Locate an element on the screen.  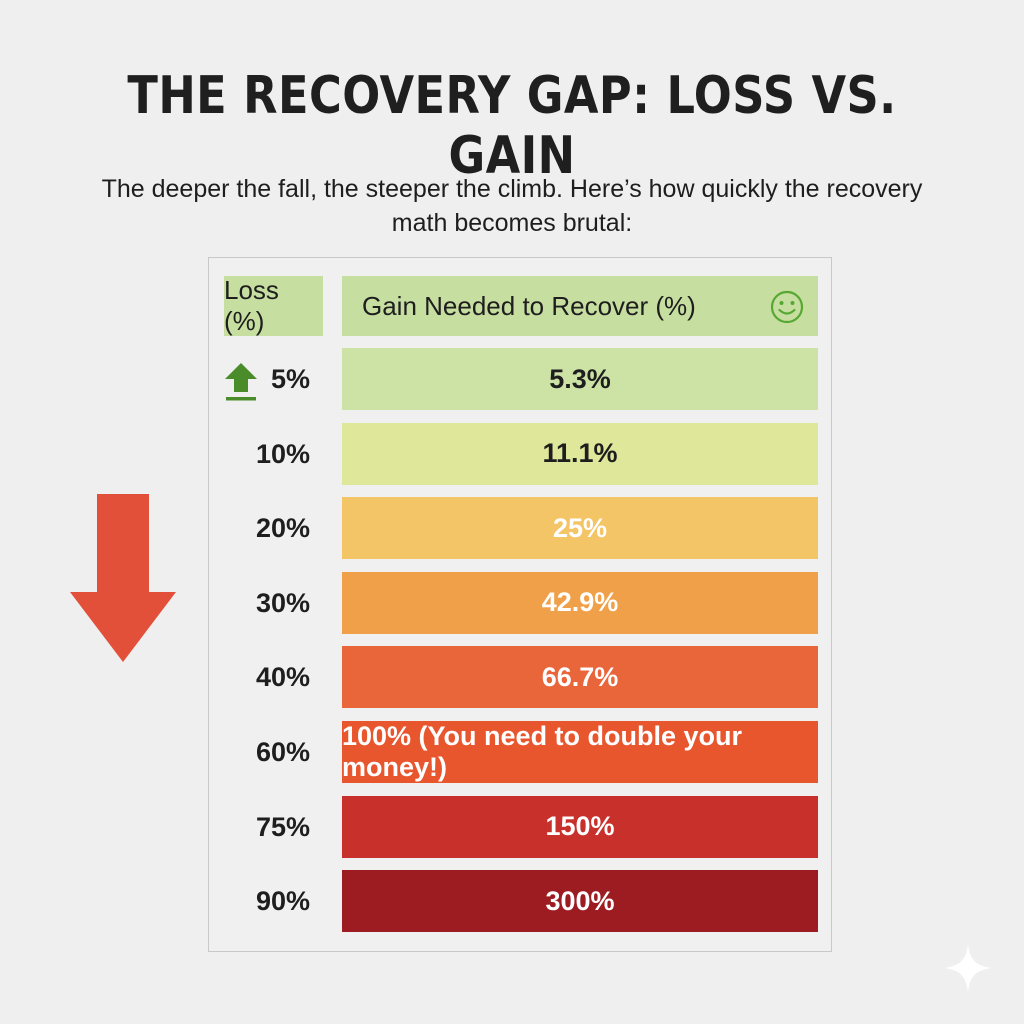
loss-value: 20% is located at coordinates (282, 528).